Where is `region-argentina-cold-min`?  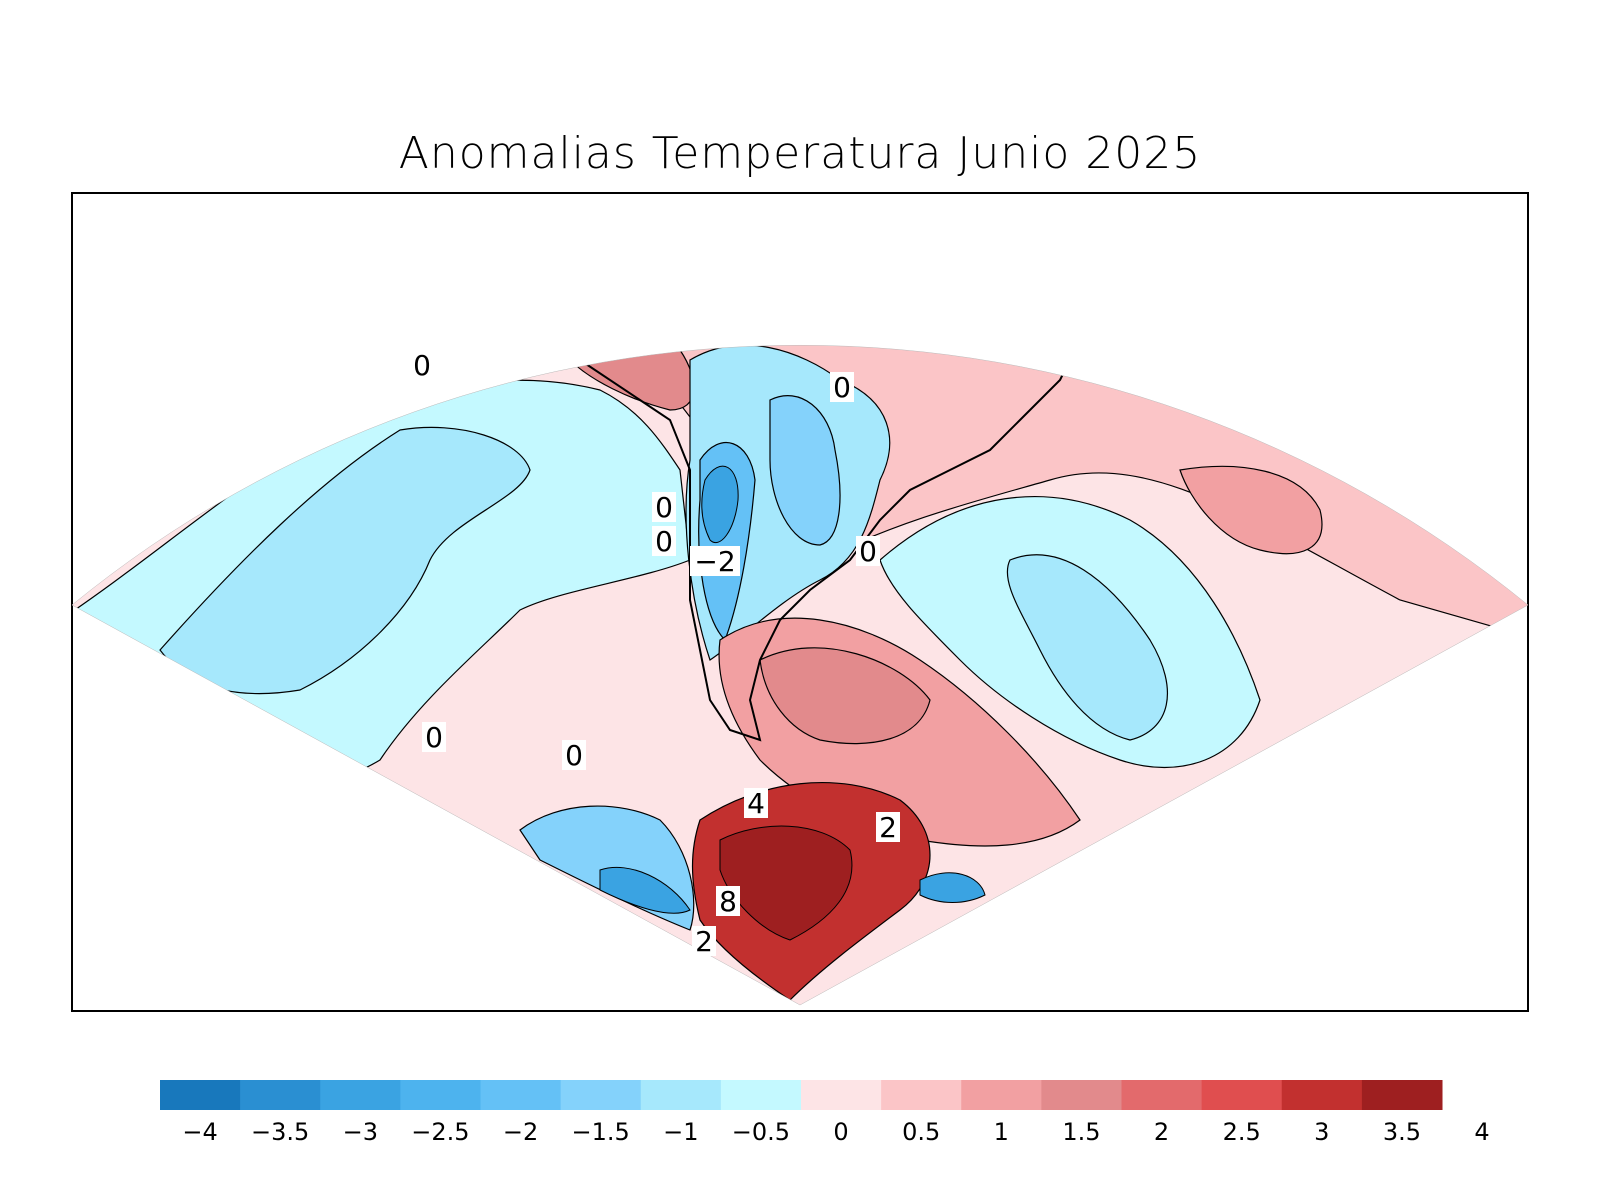
region-argentina-cold-min is located at coordinates (720, 504).